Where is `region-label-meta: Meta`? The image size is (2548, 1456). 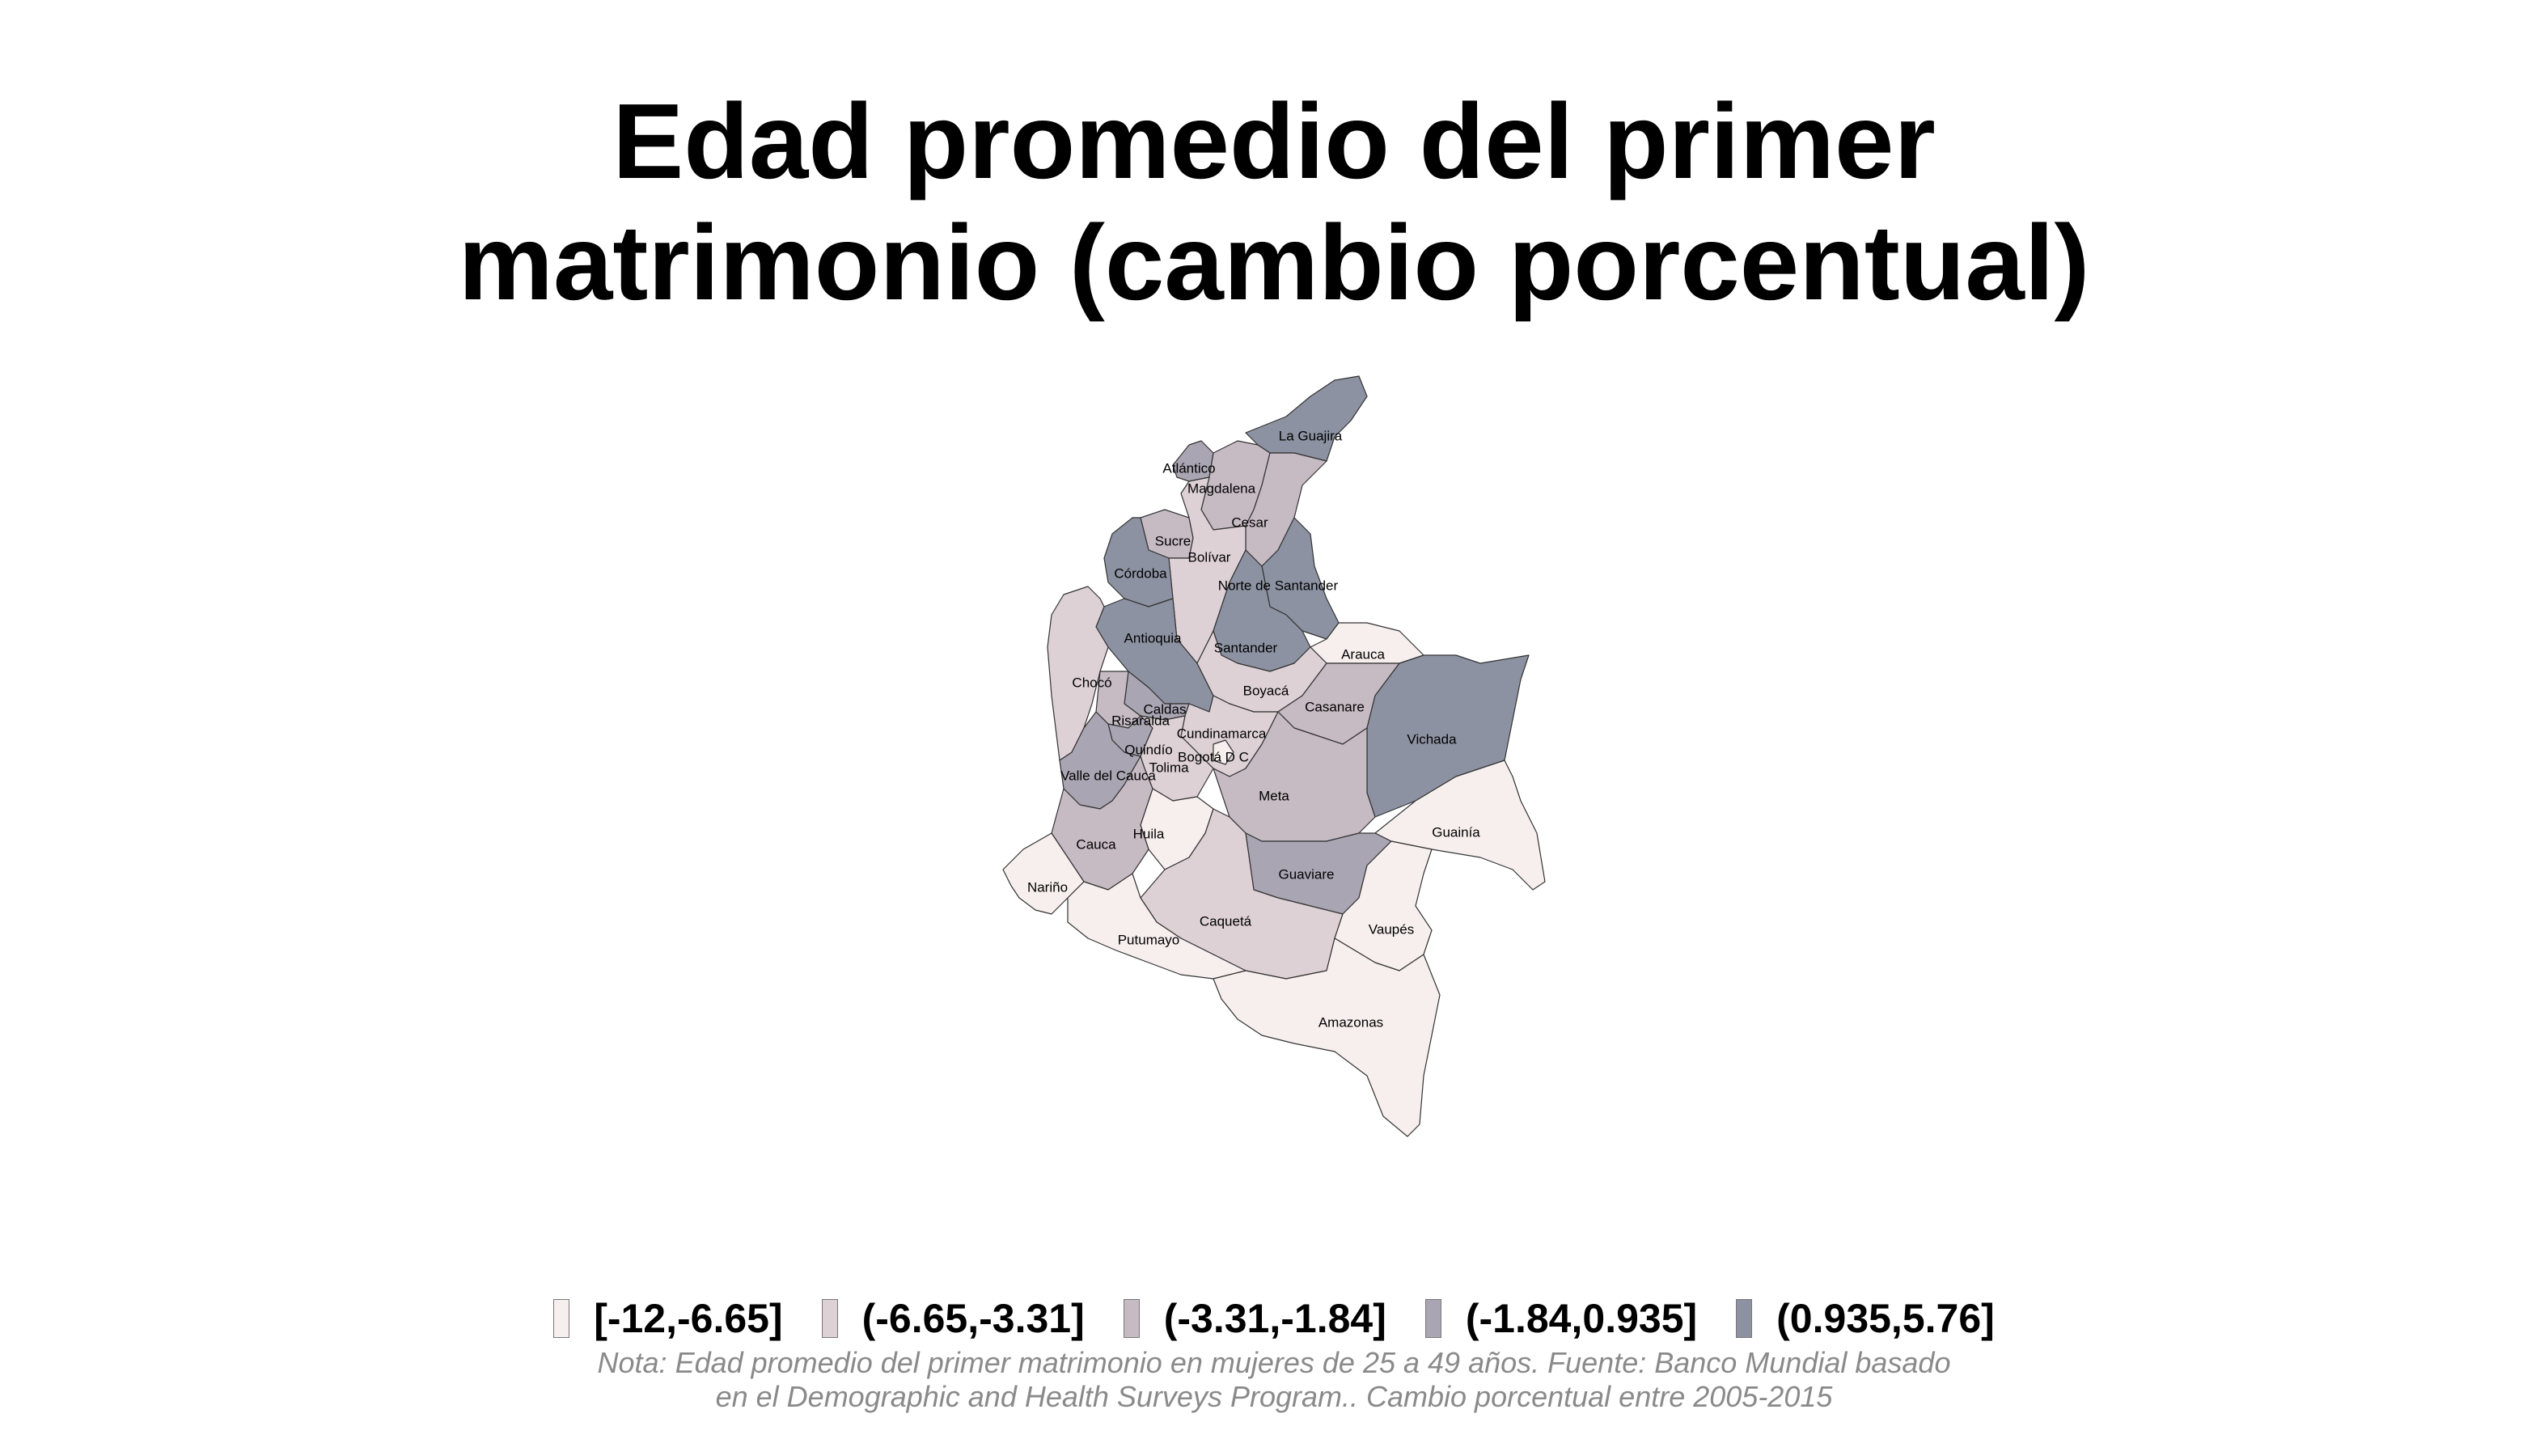
region-label-meta: Meta is located at coordinates (1274, 795).